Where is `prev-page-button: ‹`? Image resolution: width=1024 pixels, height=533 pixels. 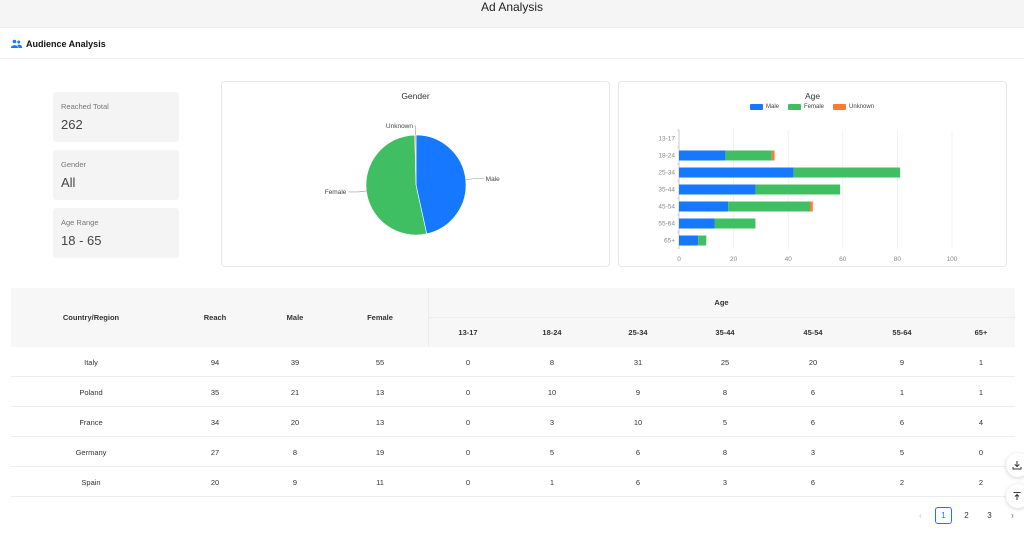
prev-page-button: ‹ is located at coordinates (920, 515).